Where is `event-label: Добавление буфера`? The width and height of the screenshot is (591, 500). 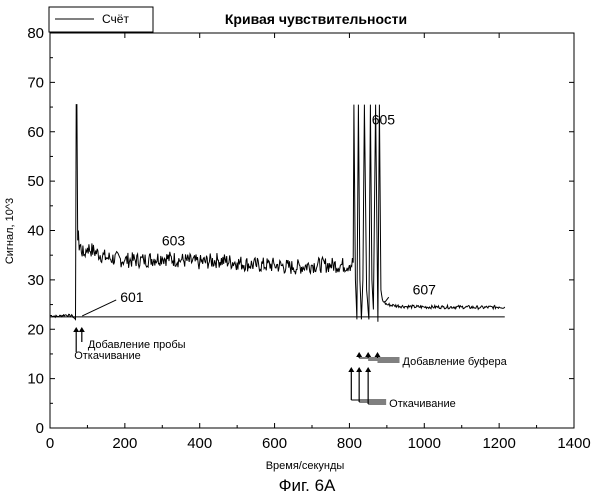 event-label: Добавление буфера is located at coordinates (455, 362).